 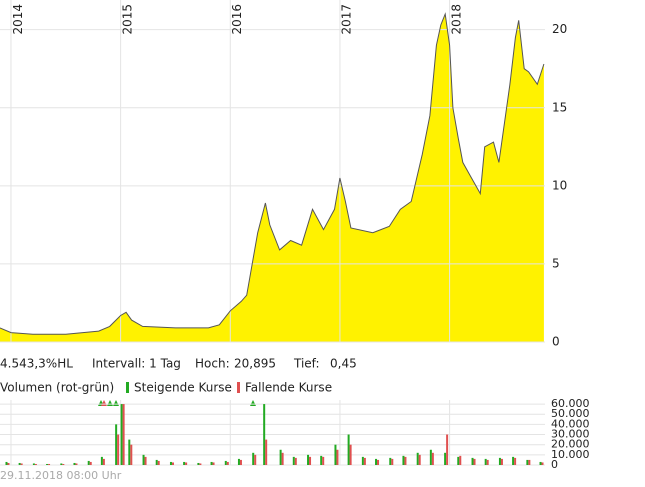 I want to click on y-tick-label: 5, so click(x=556, y=263).